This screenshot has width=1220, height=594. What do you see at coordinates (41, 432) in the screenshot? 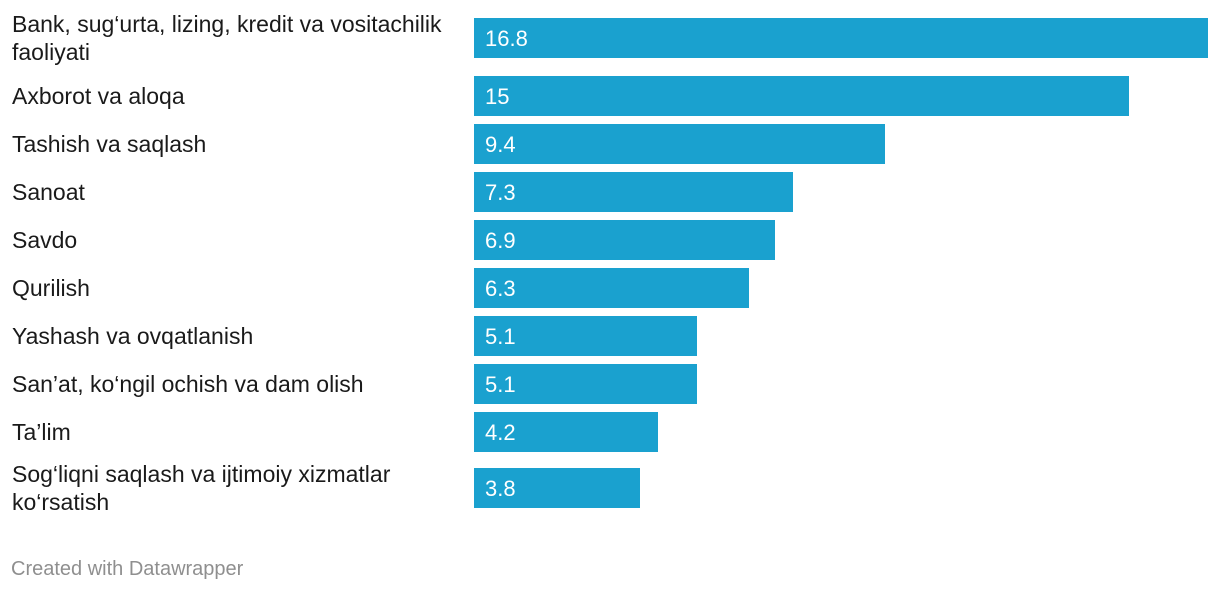
I see `category-label: Ta’lim` at bounding box center [41, 432].